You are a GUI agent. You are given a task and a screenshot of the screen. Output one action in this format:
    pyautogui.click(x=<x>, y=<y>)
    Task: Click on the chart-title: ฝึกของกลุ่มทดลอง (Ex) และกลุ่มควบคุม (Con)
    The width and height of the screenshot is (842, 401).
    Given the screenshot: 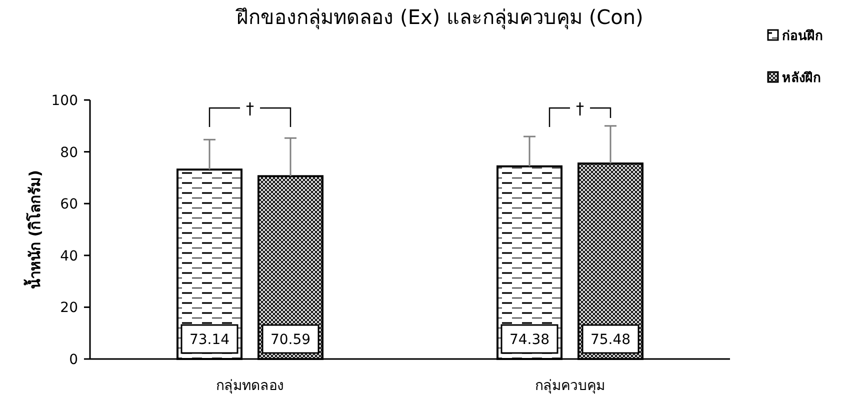 What is the action you would take?
    pyautogui.click(x=440, y=17)
    